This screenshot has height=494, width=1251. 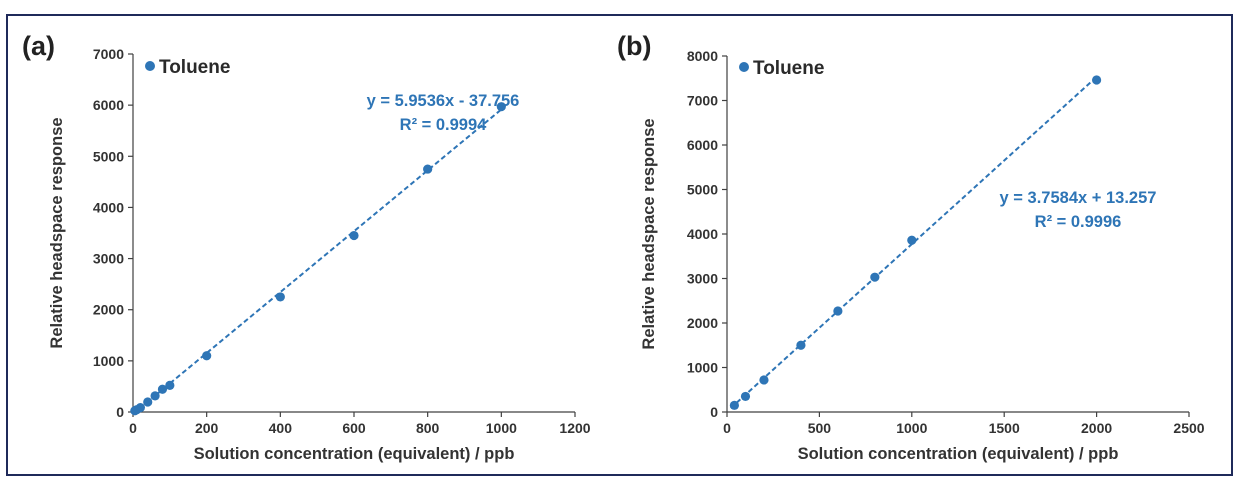 I want to click on y-tick-label: 8000, so click(x=702, y=56).